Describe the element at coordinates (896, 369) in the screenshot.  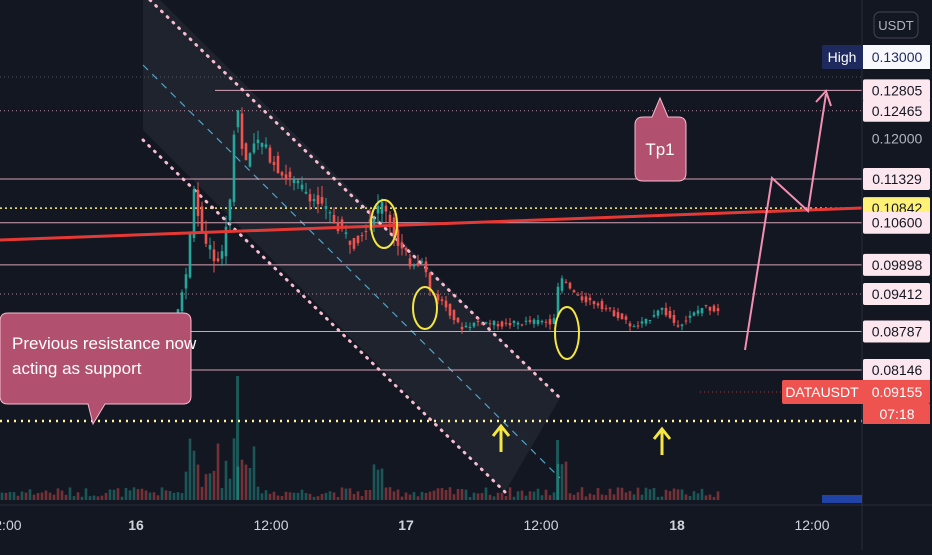
I see `level-tag-8: 0.08146` at that location.